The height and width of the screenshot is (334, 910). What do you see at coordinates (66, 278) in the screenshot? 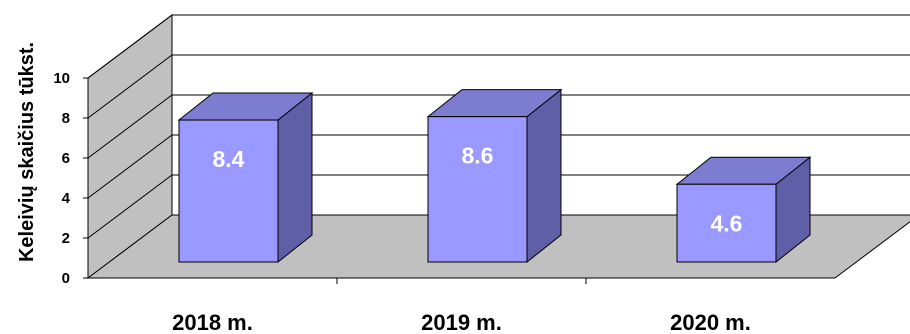
I see `y-tick-label: 0` at bounding box center [66, 278].